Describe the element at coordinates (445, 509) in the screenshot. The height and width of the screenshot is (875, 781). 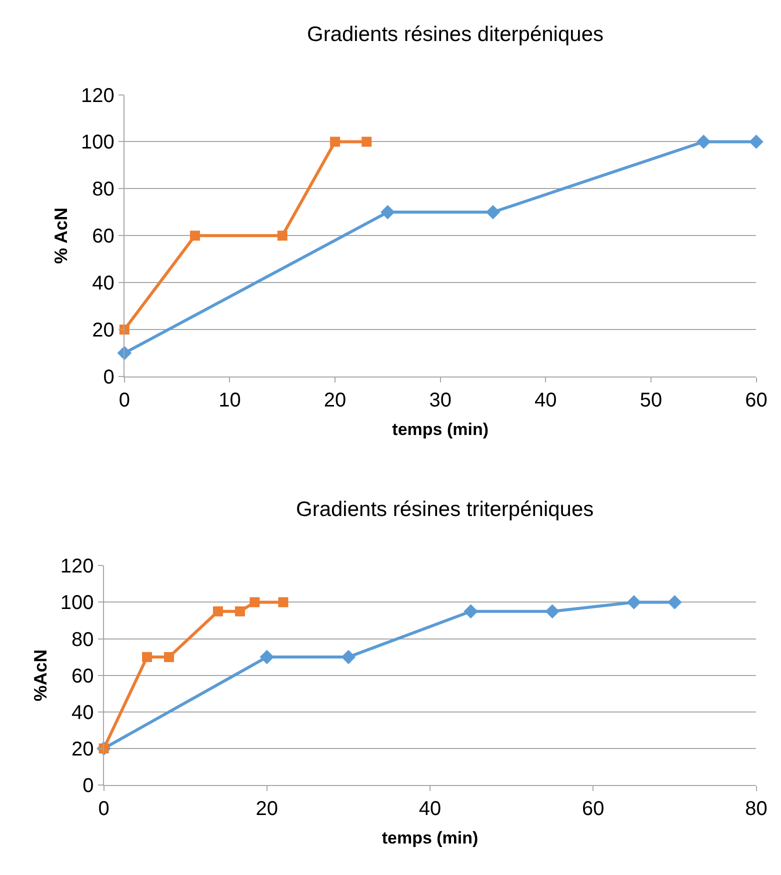
I see `chart-title: Gradients résines triterpéniques` at that location.